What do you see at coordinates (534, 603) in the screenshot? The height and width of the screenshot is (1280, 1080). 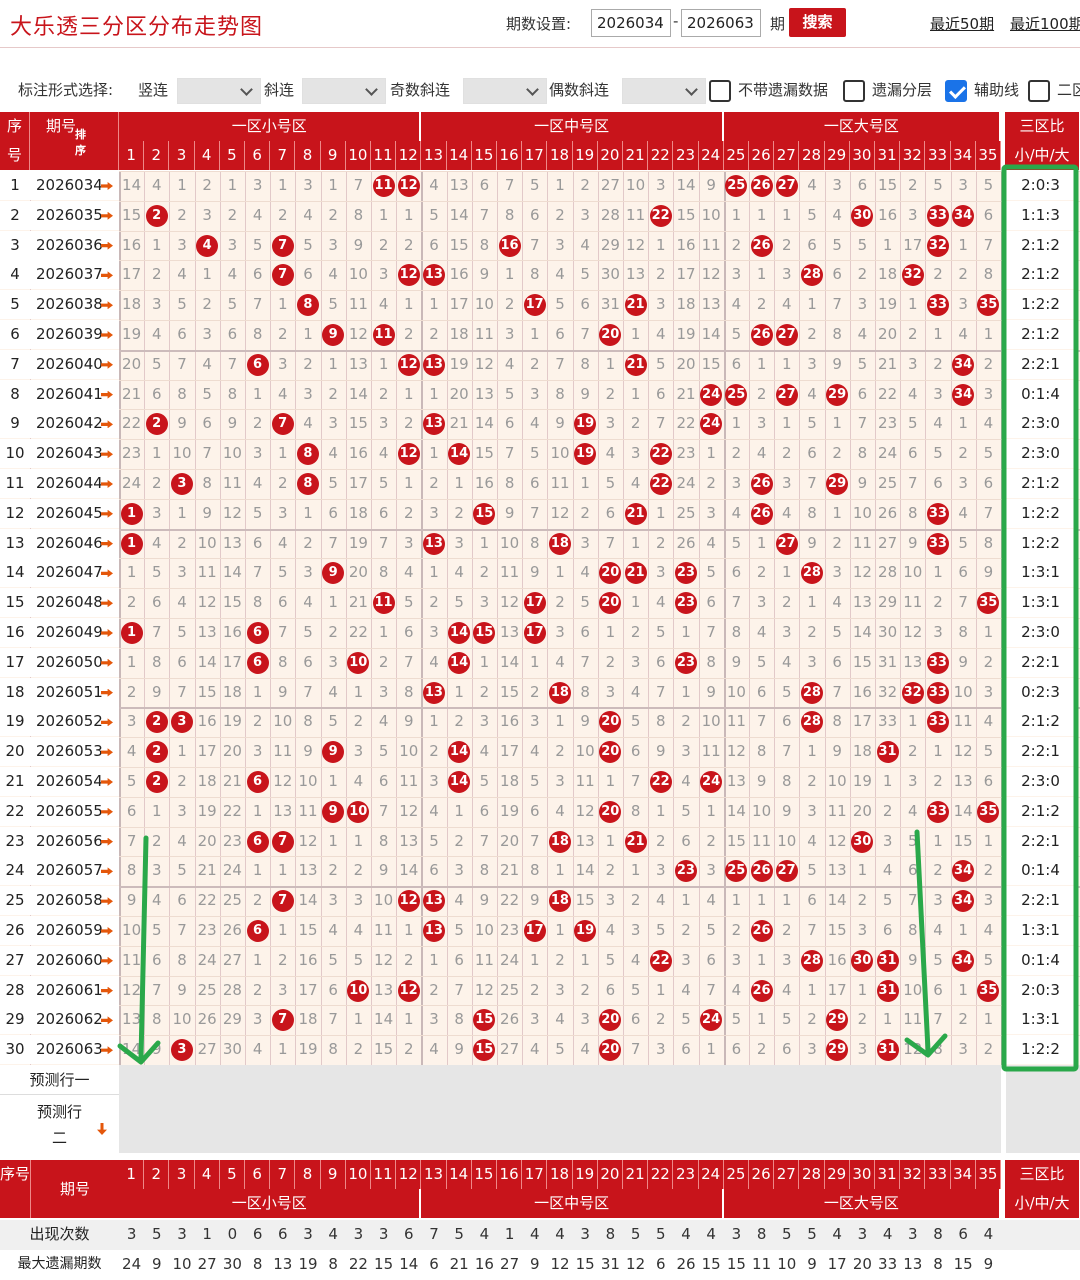 I see `drawn-ball: 17` at bounding box center [534, 603].